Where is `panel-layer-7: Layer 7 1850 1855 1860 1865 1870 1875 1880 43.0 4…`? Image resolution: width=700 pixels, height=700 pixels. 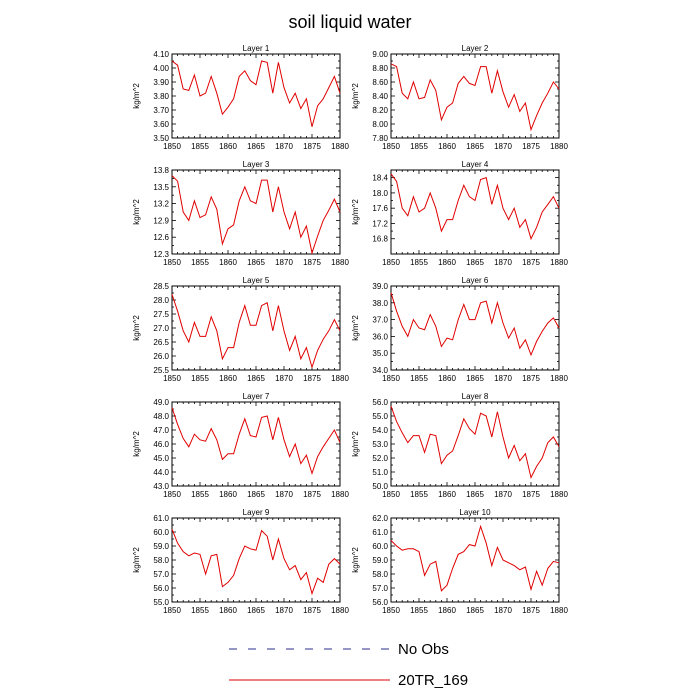 panel-layer-7: Layer 7 1850 1855 1860 1865 1870 1875 1880 43.0 4… is located at coordinates (240, 445).